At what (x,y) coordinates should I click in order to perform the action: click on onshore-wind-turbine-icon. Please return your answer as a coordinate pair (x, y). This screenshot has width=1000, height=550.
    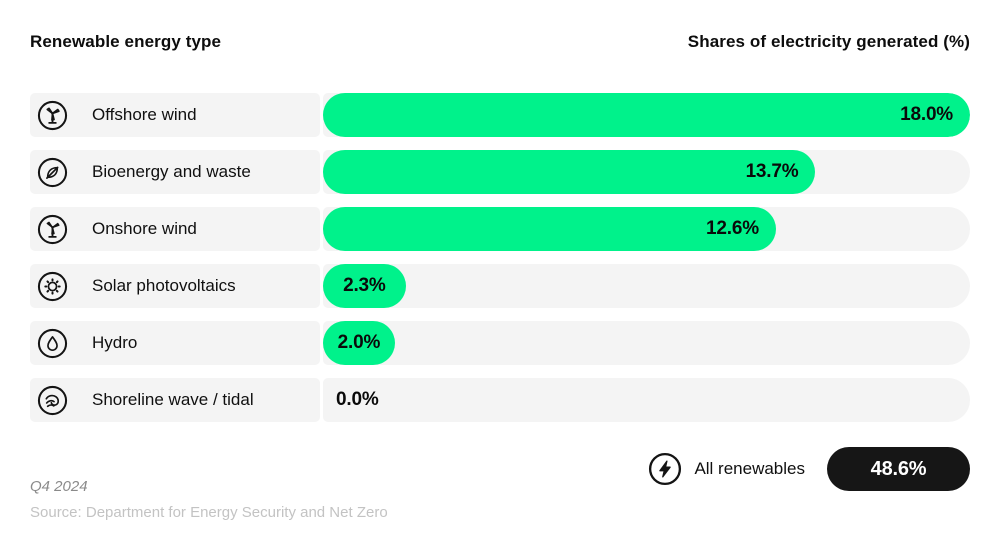
    Looking at the image, I should click on (52, 229).